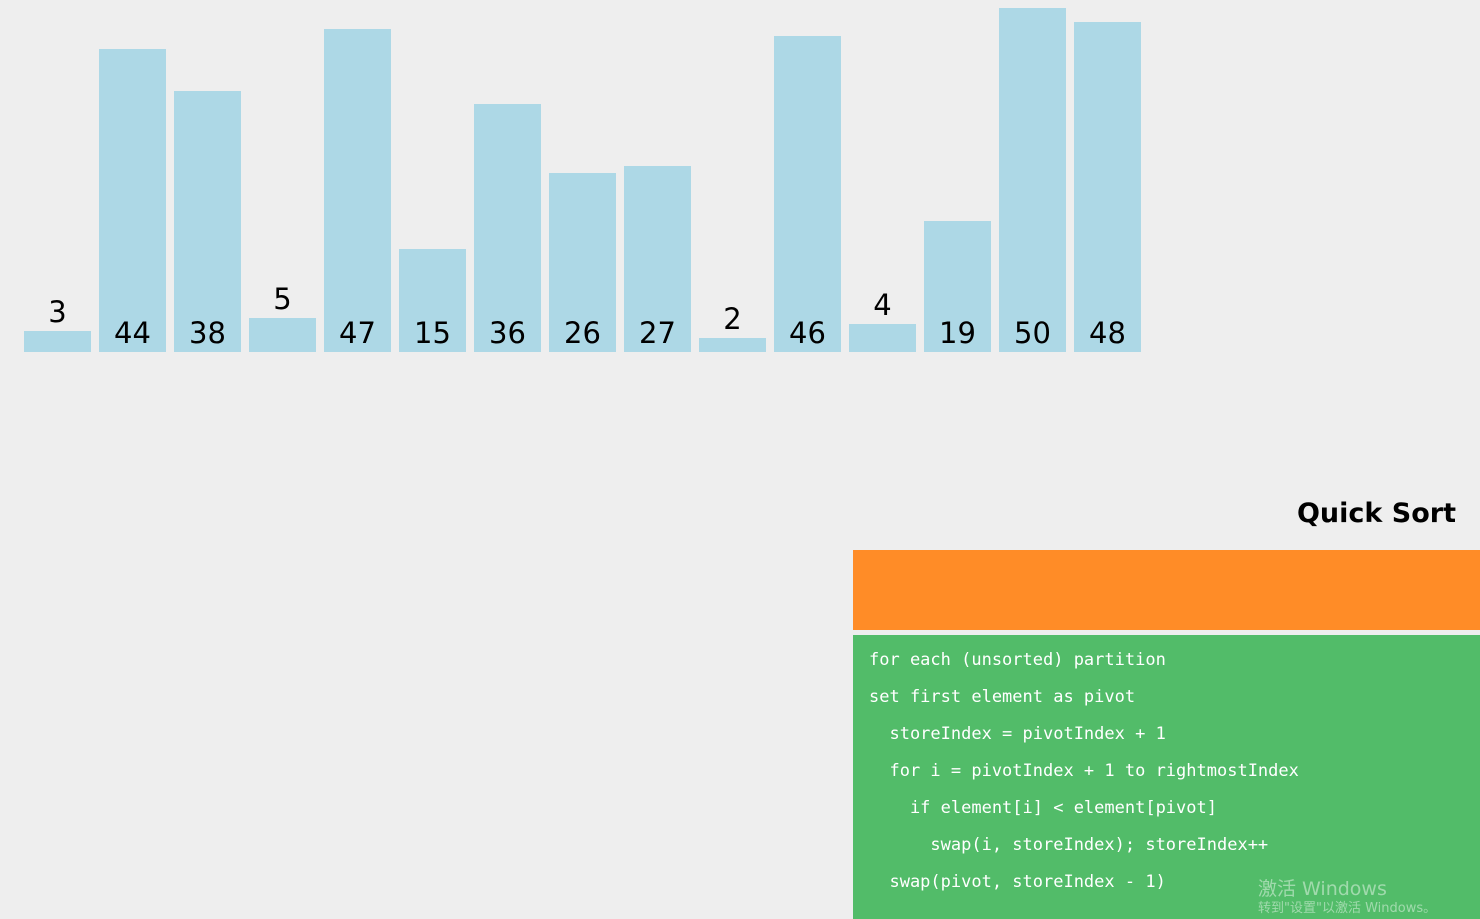 The height and width of the screenshot is (919, 1480). I want to click on bar-value-label: 27, so click(657, 333).